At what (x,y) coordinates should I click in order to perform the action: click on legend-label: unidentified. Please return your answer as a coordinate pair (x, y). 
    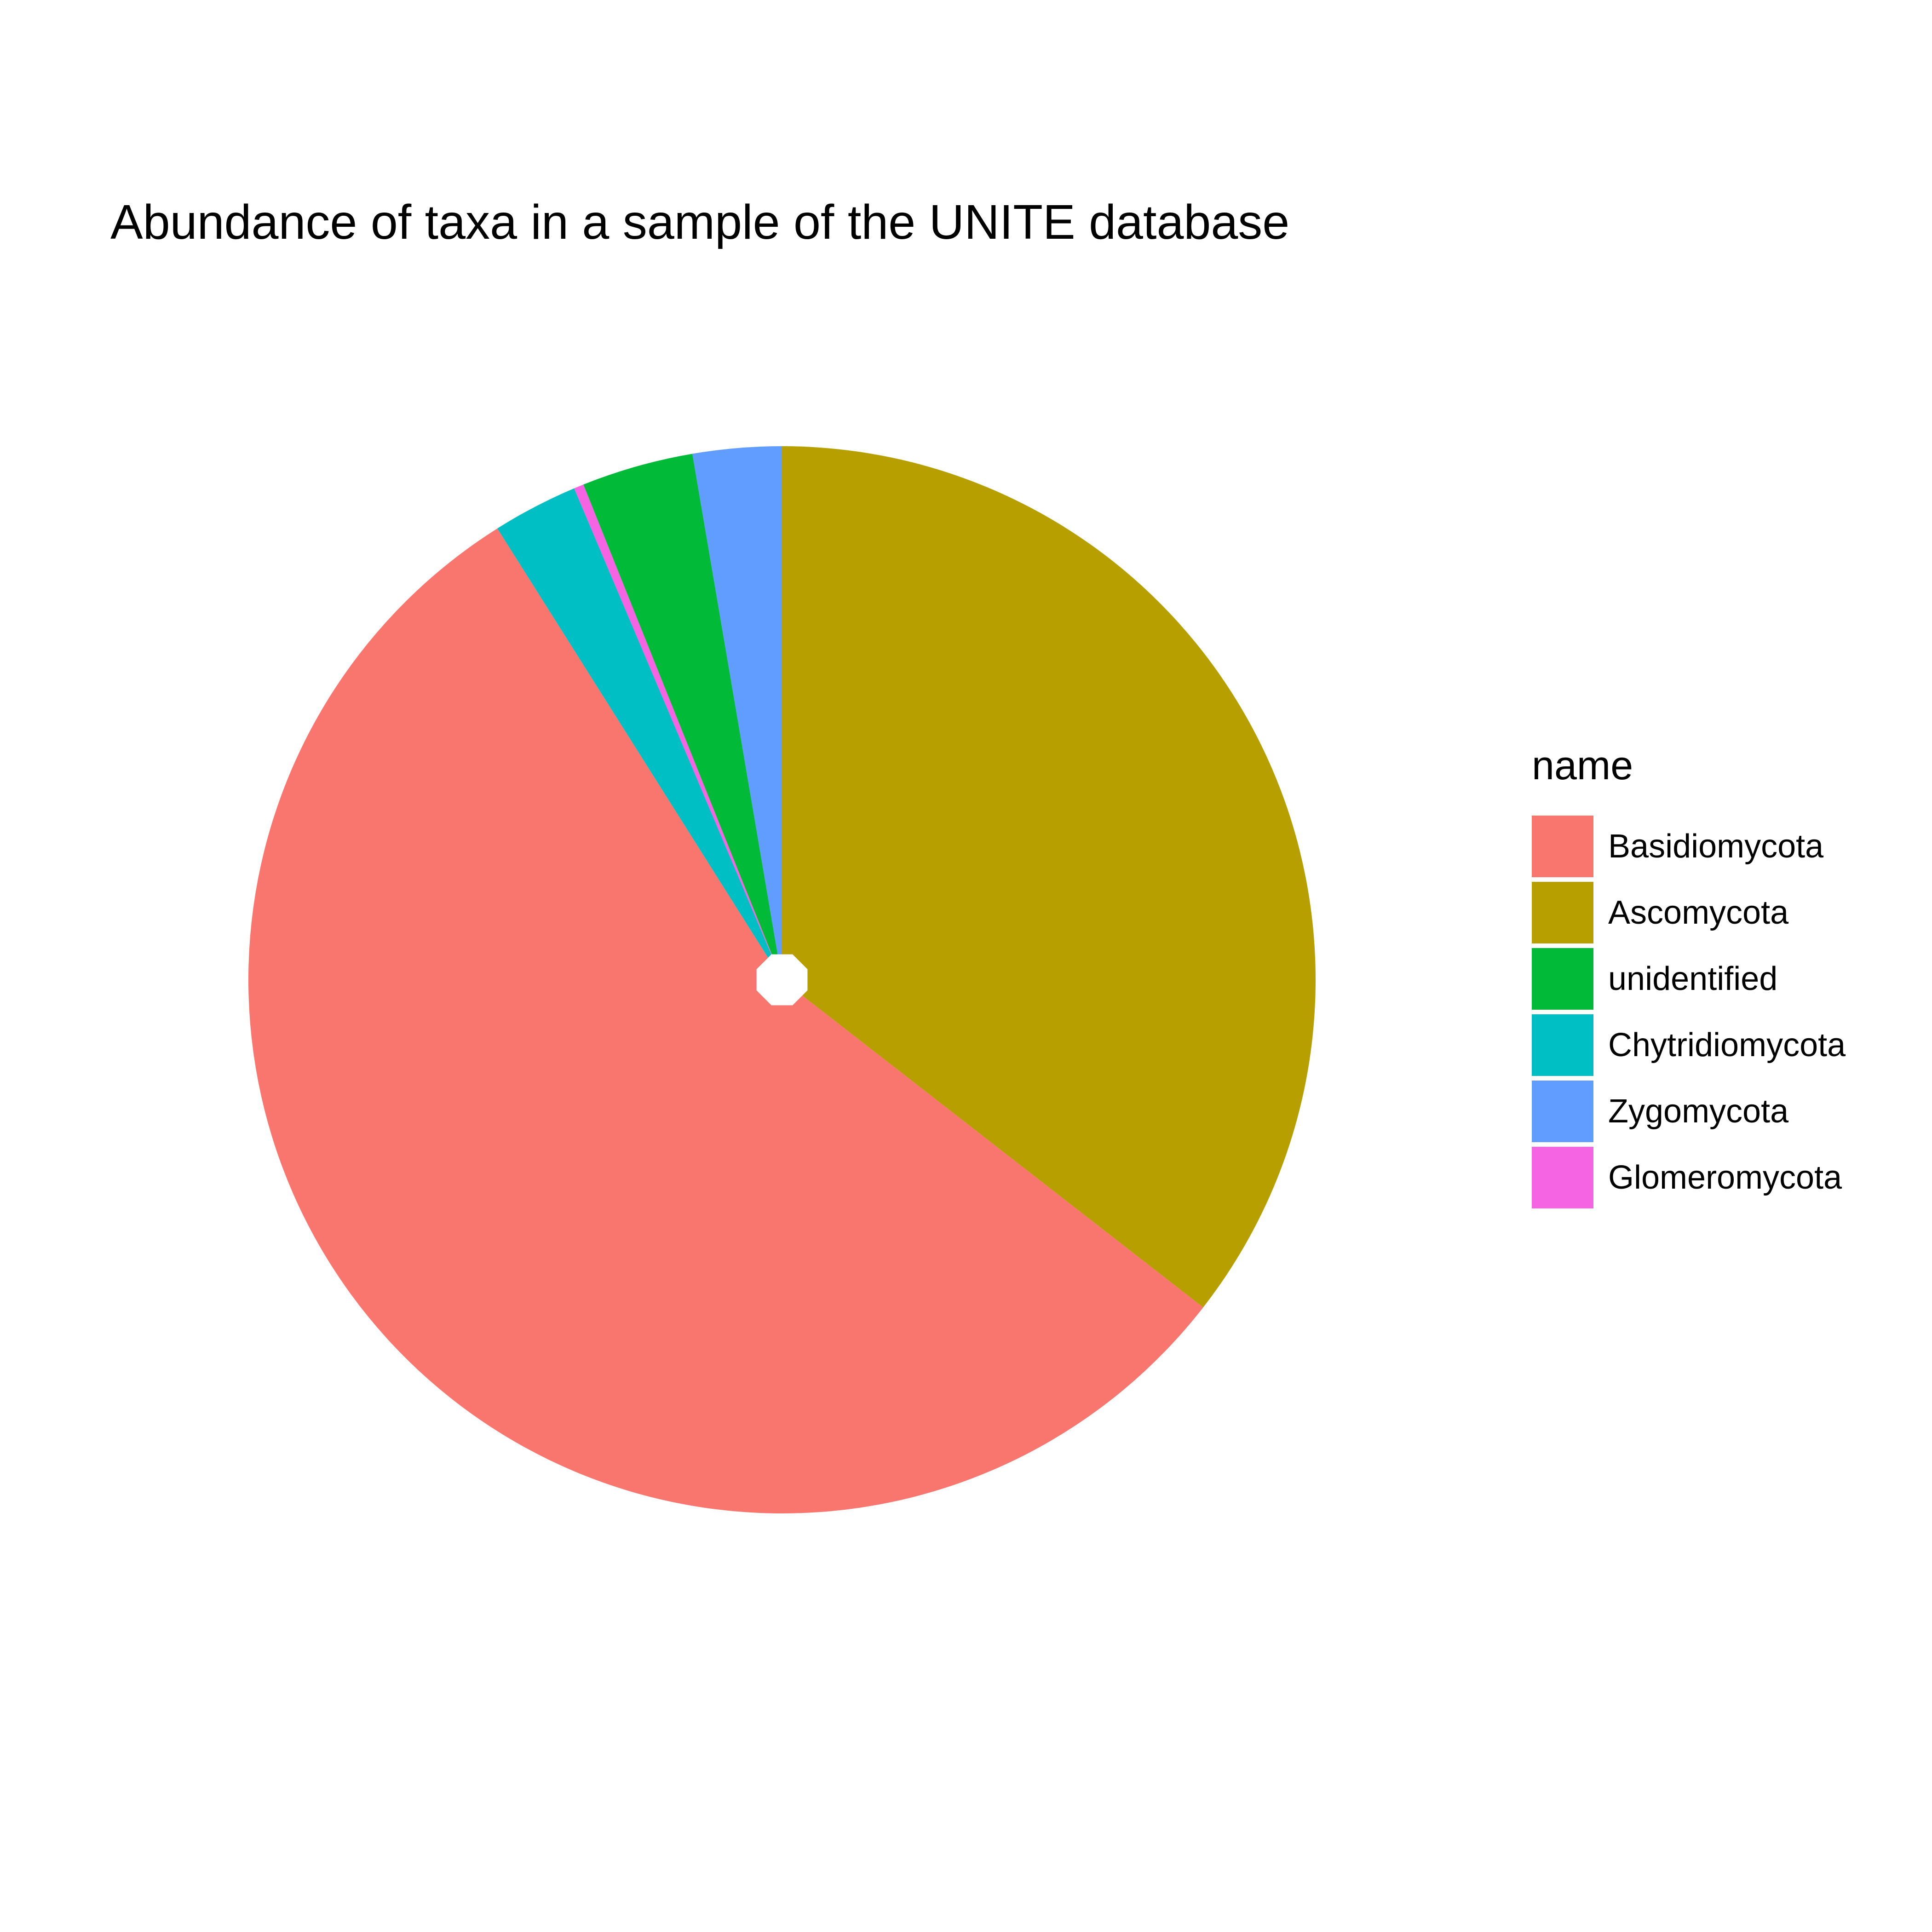
    Looking at the image, I should click on (1693, 978).